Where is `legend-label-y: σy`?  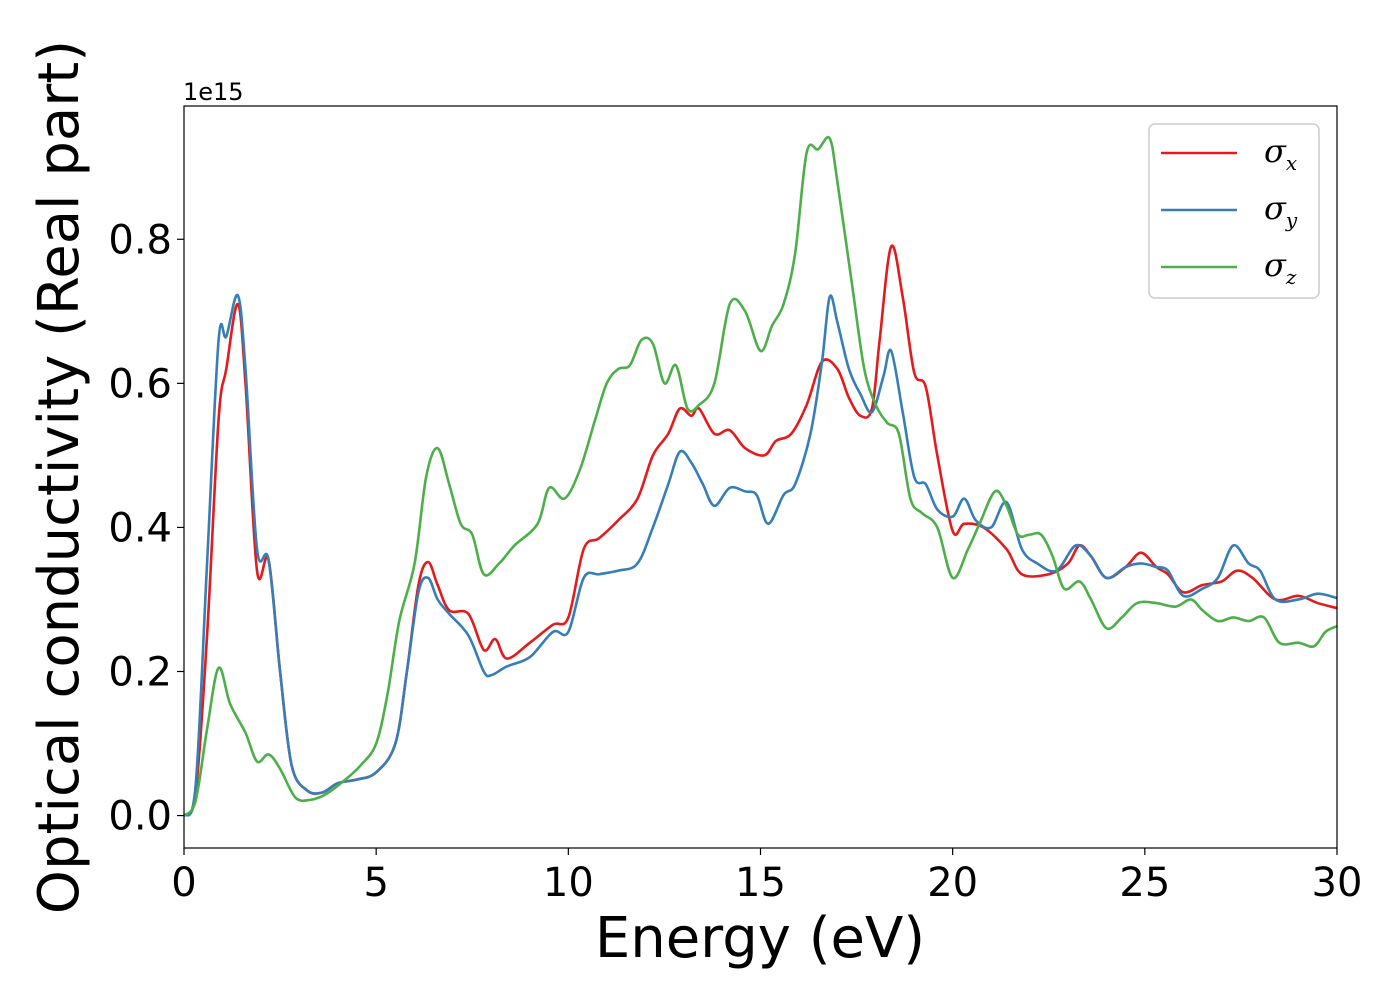 legend-label-y: σy is located at coordinates (1281, 210).